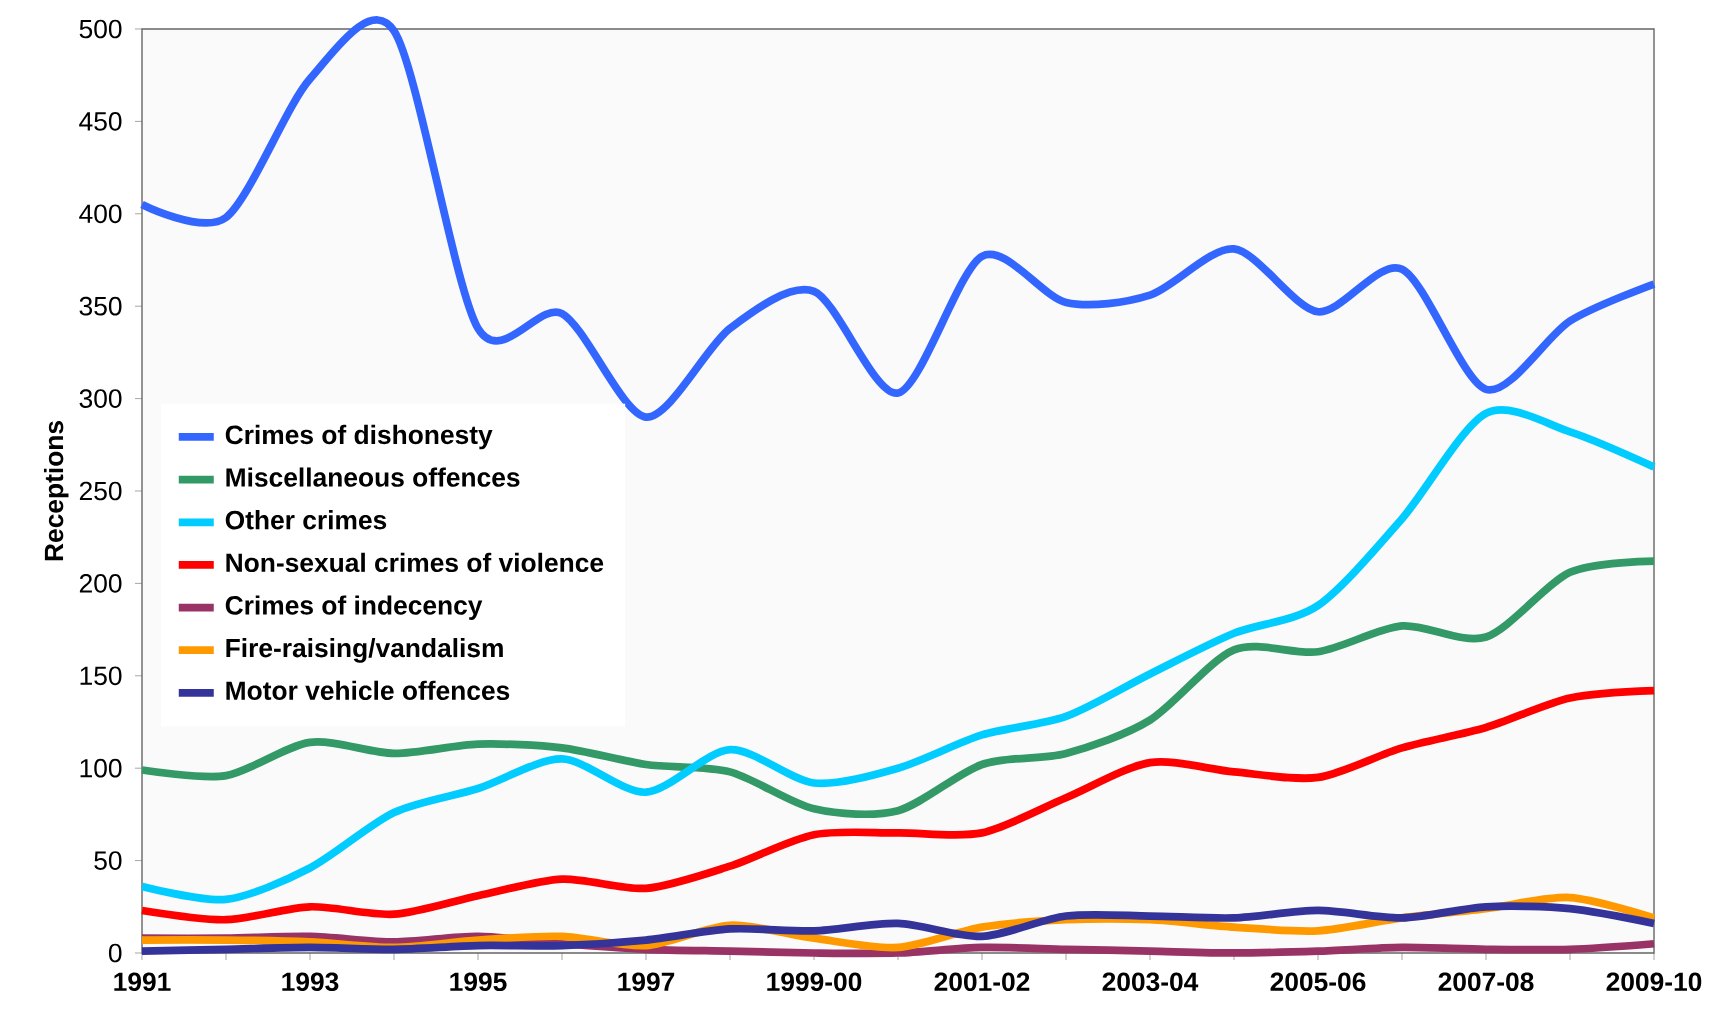 This screenshot has height=1011, width=1709. I want to click on legend-label: Crimes of indecency, so click(354, 607).